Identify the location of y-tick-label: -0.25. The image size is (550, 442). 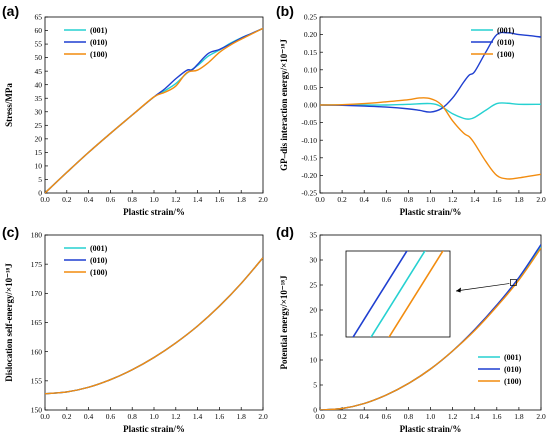
(309, 193).